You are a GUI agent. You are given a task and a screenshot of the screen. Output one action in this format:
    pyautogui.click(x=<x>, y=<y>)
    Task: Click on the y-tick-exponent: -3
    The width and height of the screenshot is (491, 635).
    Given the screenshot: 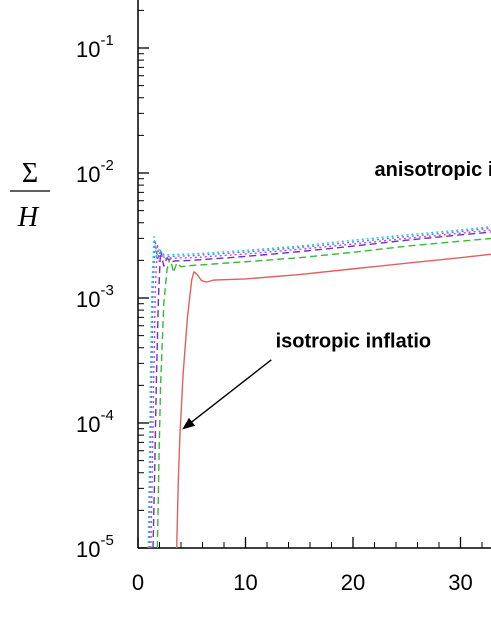 What is the action you would take?
    pyautogui.click(x=106, y=290)
    